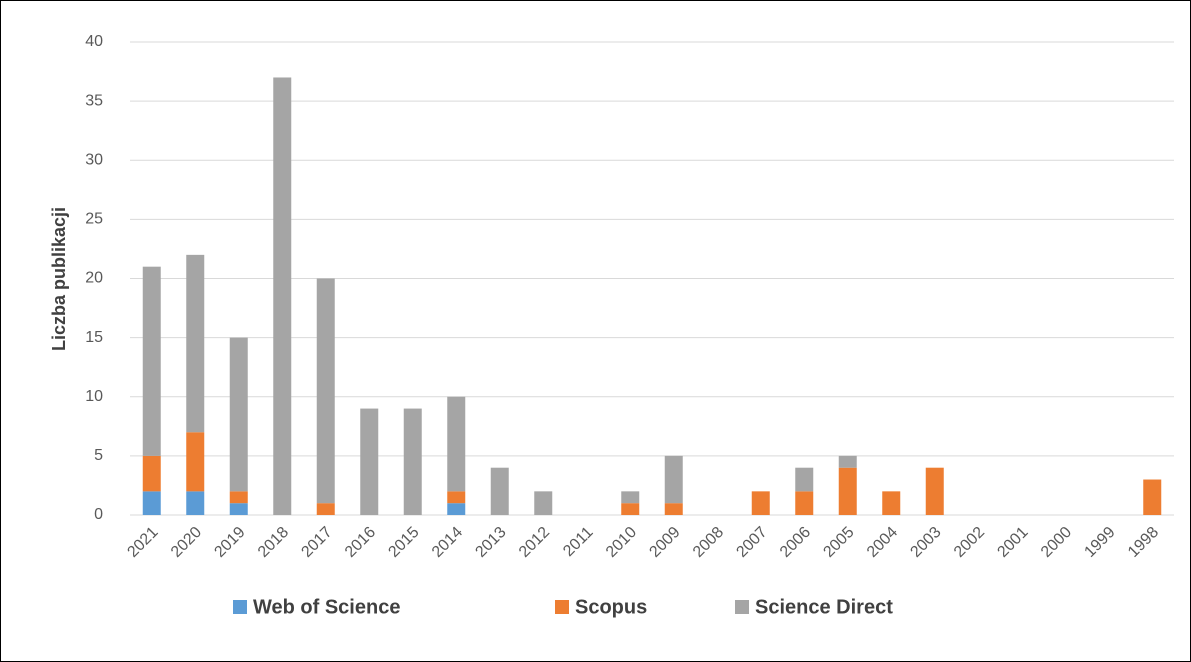  Describe the element at coordinates (94, 278) in the screenshot. I see `y-tick-label: 20` at that location.